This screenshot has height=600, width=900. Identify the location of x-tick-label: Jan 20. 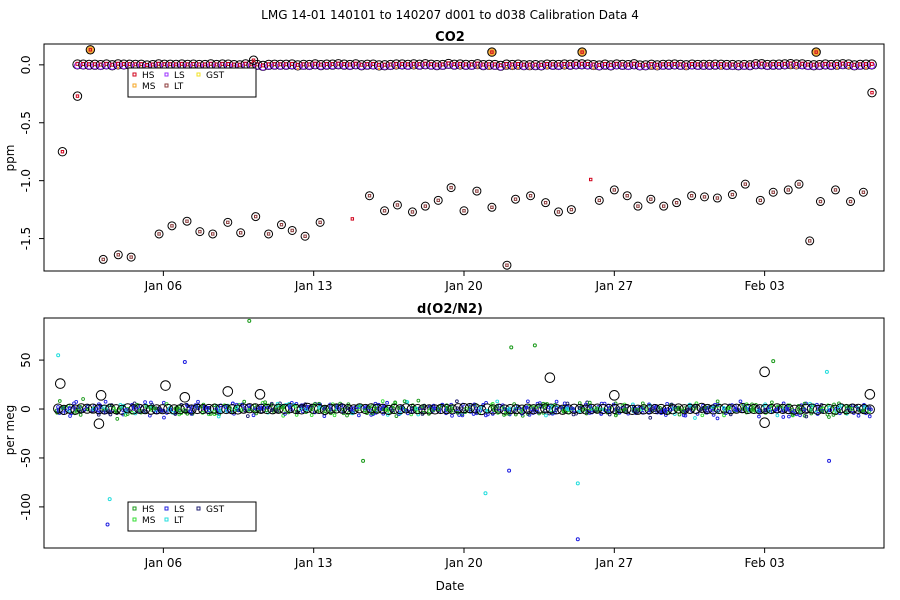
(463, 563).